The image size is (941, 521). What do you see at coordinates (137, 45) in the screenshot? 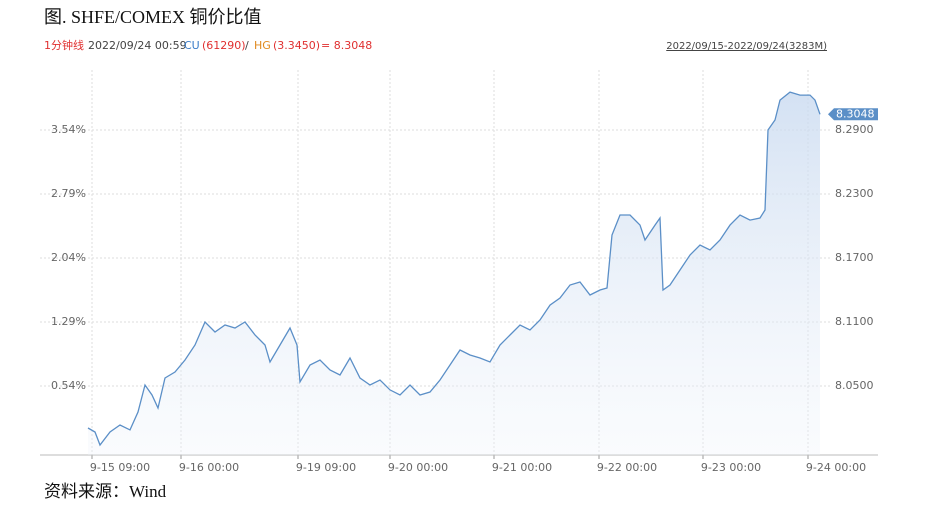
I see `datetime: 2022/09/24 00:59` at bounding box center [137, 45].